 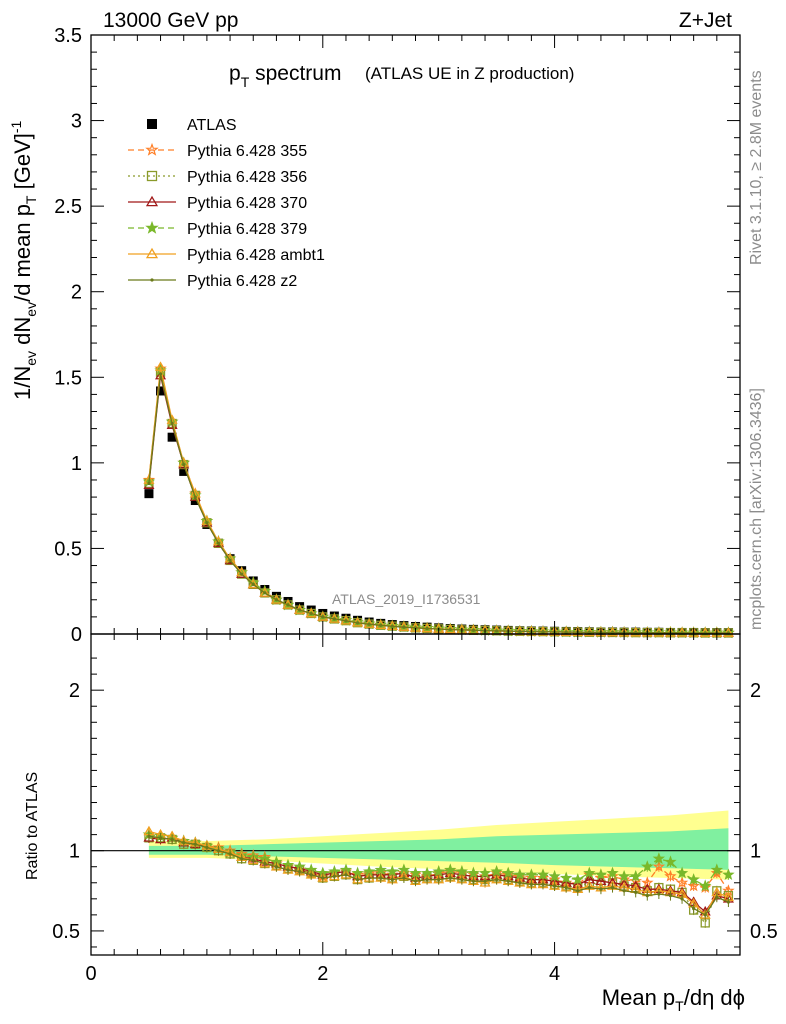 What do you see at coordinates (755, 691) in the screenshot?
I see `ratio-y-tick-label-right: 2` at bounding box center [755, 691].